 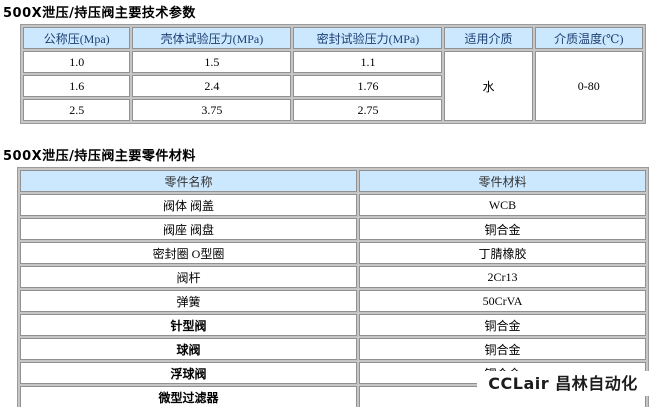 I want to click on header-shell-test-pressure: 壳体试验压力(MPa), so click(x=212, y=38).